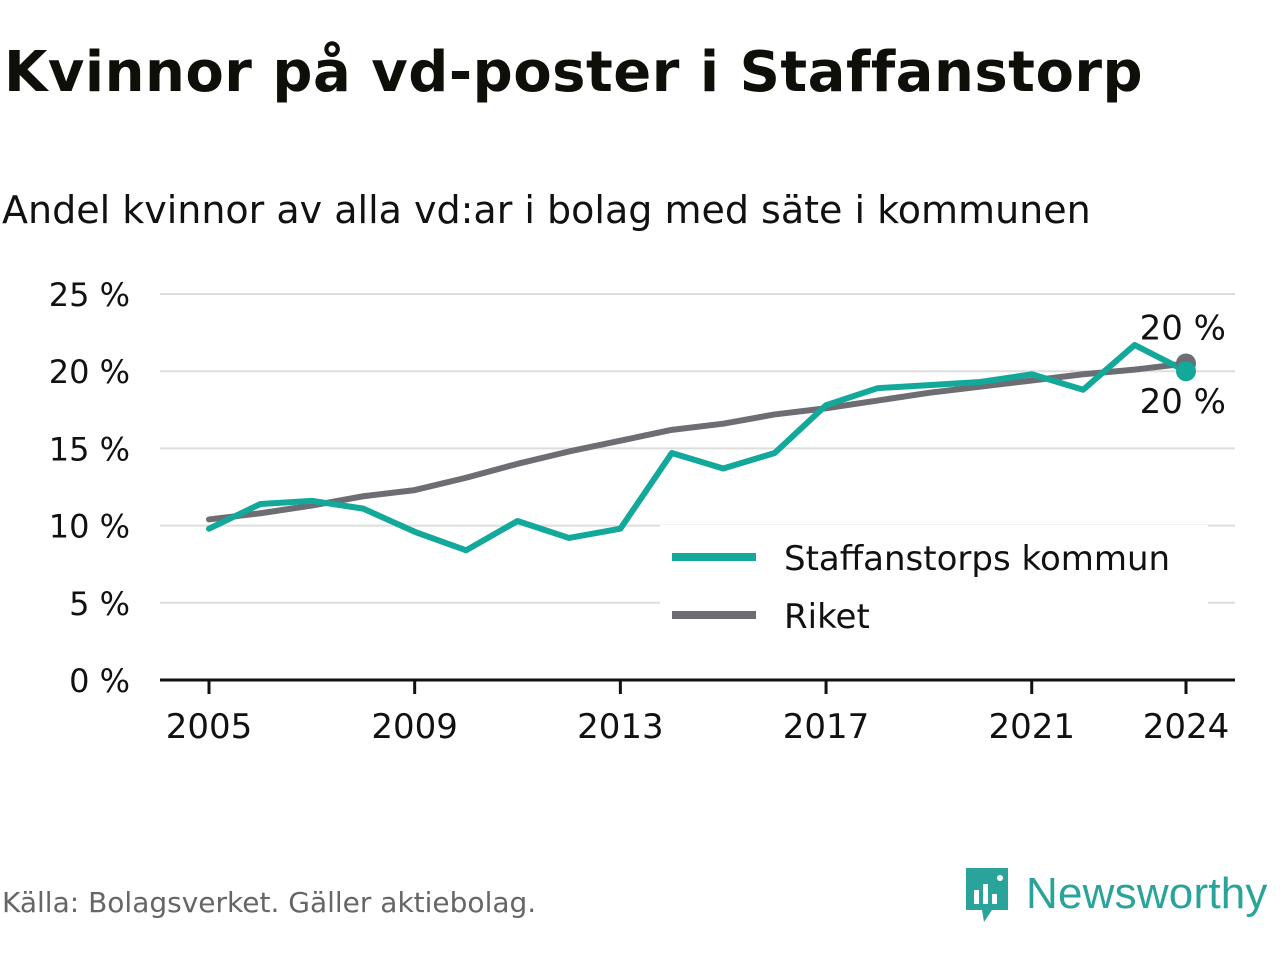  I want to click on x-axis-ticks: 2005 2009 2013 2017 2021 2024, so click(697, 712).